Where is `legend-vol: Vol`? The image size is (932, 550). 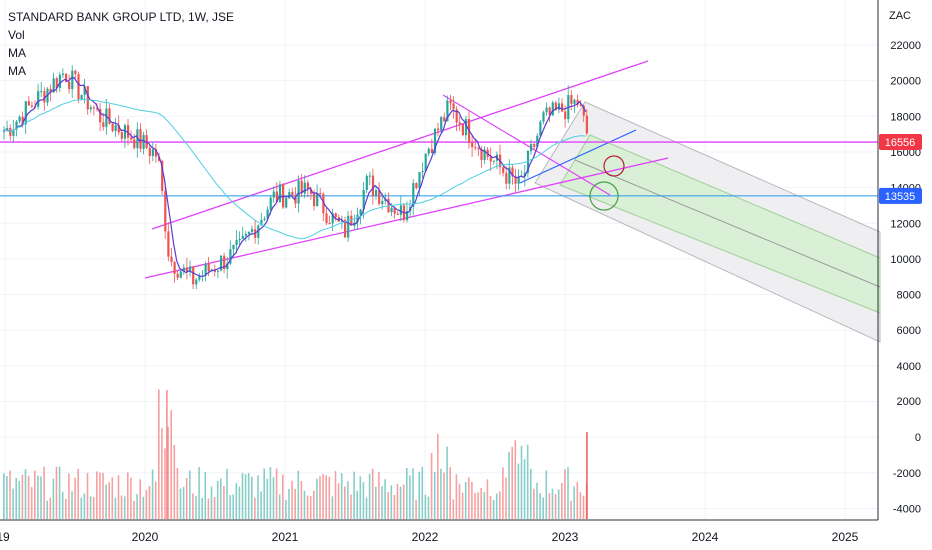 legend-vol: Vol is located at coordinates (16, 35).